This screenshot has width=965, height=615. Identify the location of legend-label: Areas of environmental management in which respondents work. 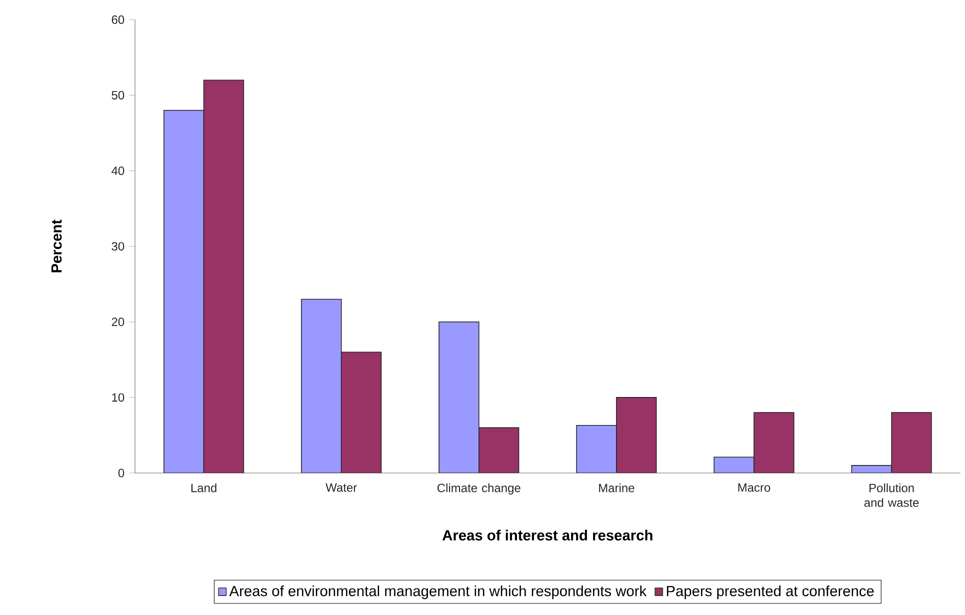
(438, 592).